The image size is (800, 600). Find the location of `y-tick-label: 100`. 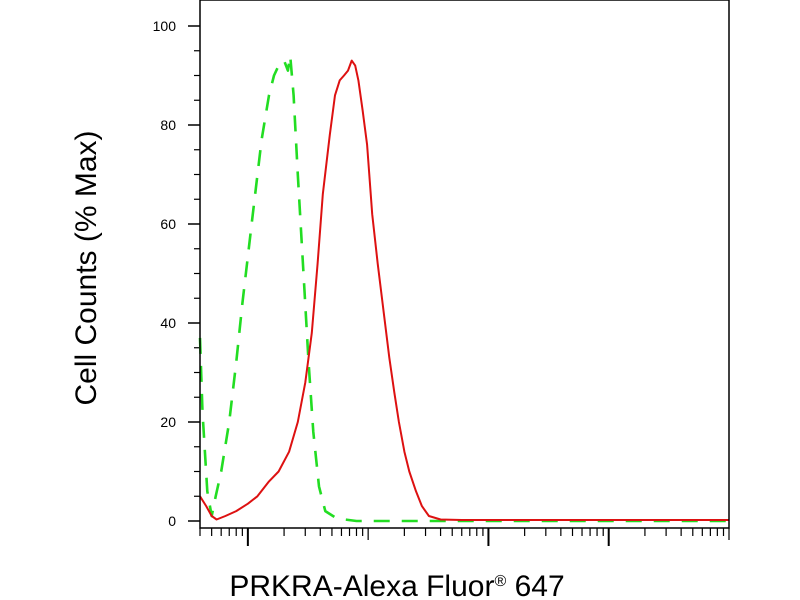

y-tick-label: 100 is located at coordinates (165, 26).